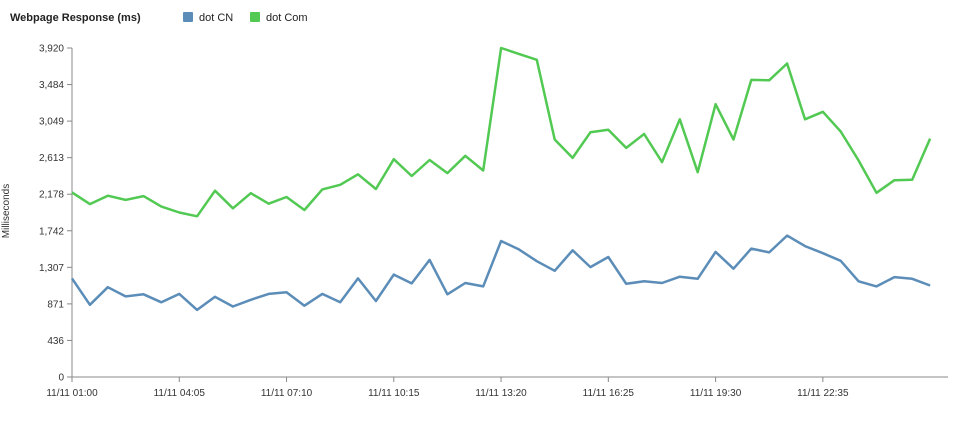 The width and height of the screenshot is (970, 423). What do you see at coordinates (51, 122) in the screenshot?
I see `y-tick-label: 3,049` at bounding box center [51, 122].